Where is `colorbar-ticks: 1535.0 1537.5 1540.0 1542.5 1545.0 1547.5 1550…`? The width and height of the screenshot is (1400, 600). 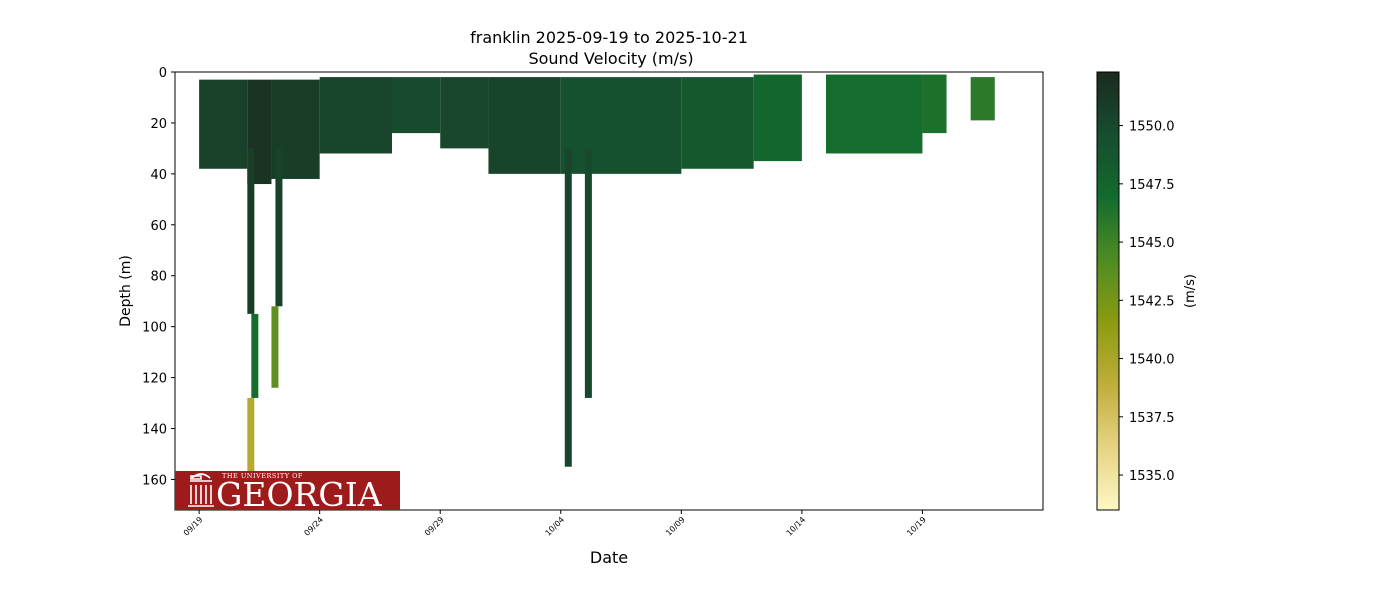 colorbar-ticks: 1535.0 1537.5 1540.0 1542.5 1545.0 1547.5 1550… is located at coordinates (1147, 302).